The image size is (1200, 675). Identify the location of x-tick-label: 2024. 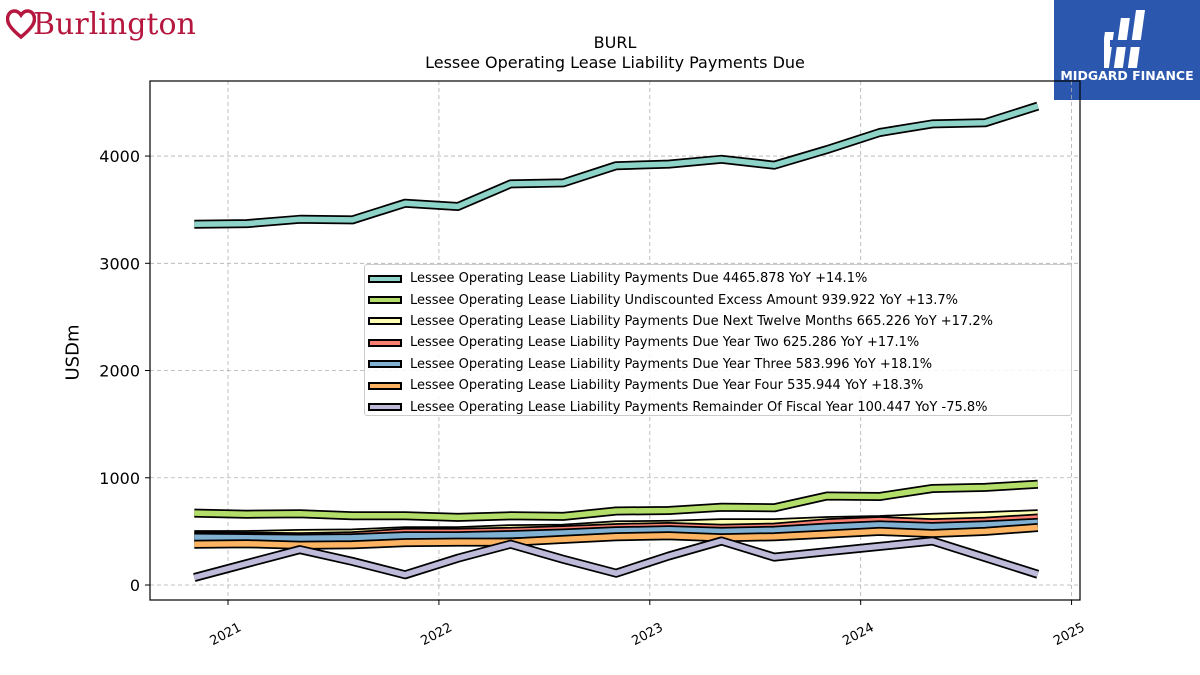
(858, 634).